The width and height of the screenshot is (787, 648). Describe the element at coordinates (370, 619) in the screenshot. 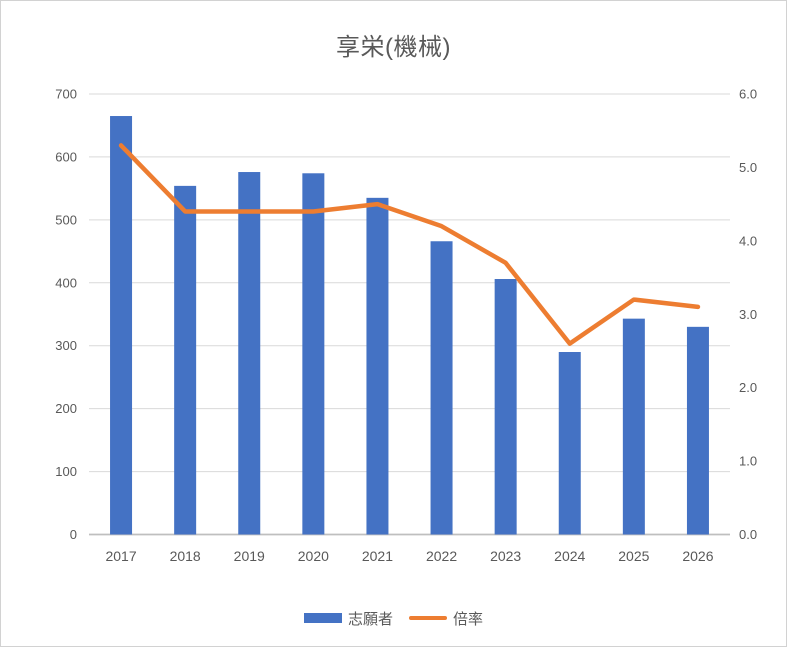

I see `legend-label: 志願者` at that location.